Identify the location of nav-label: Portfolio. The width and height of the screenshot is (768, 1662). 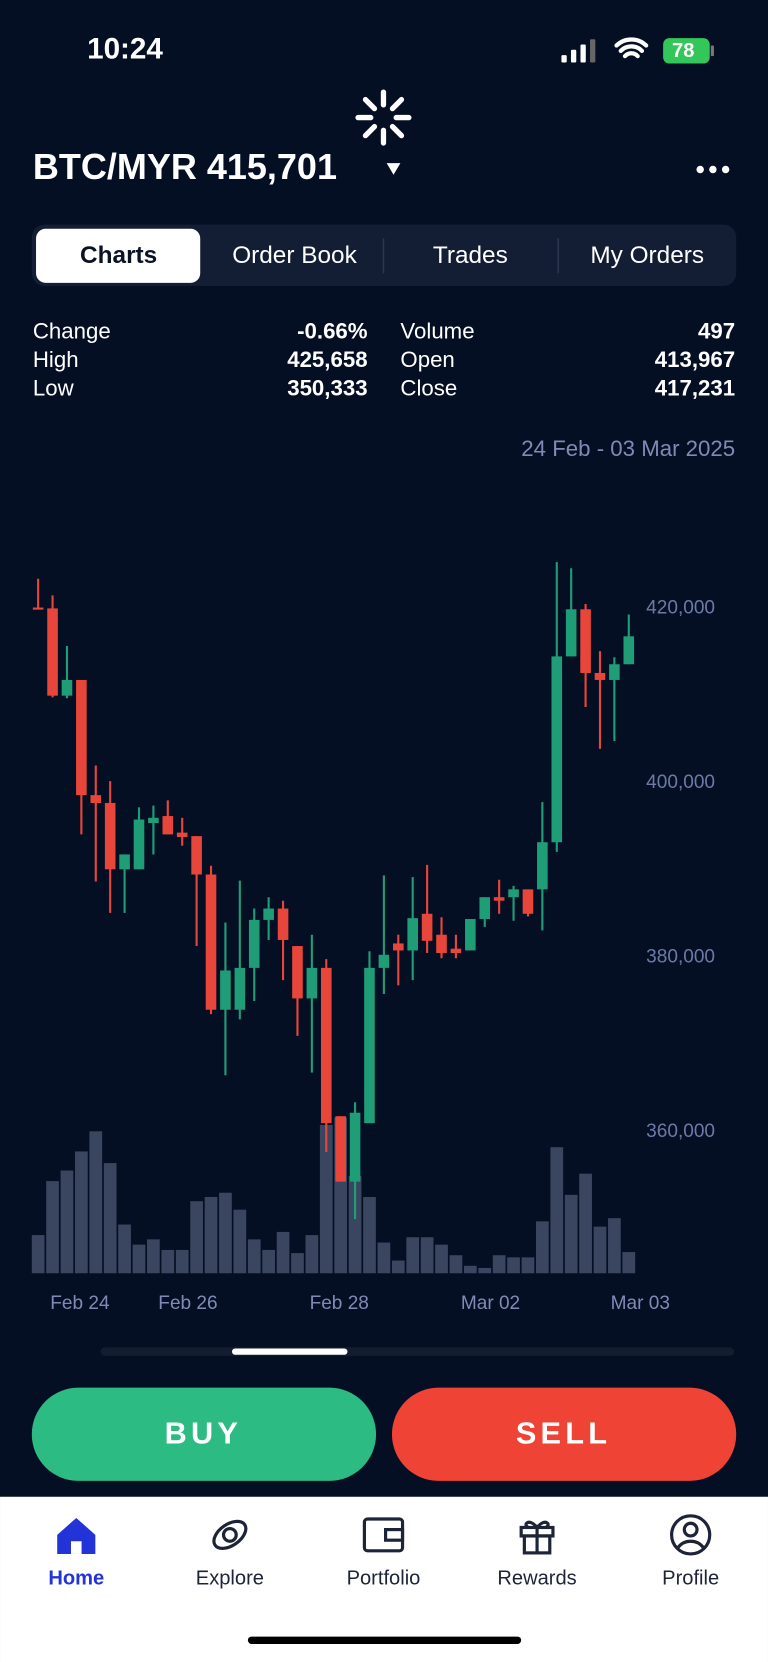
(384, 1579).